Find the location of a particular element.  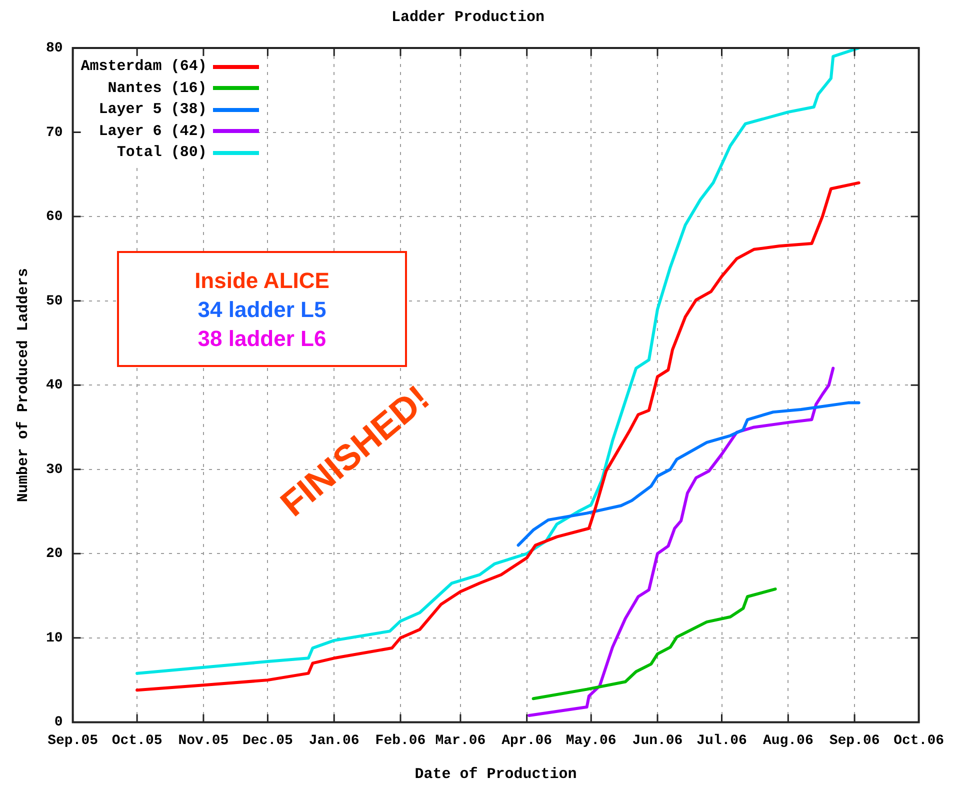

annotation: Inside ALICE is located at coordinates (262, 280).